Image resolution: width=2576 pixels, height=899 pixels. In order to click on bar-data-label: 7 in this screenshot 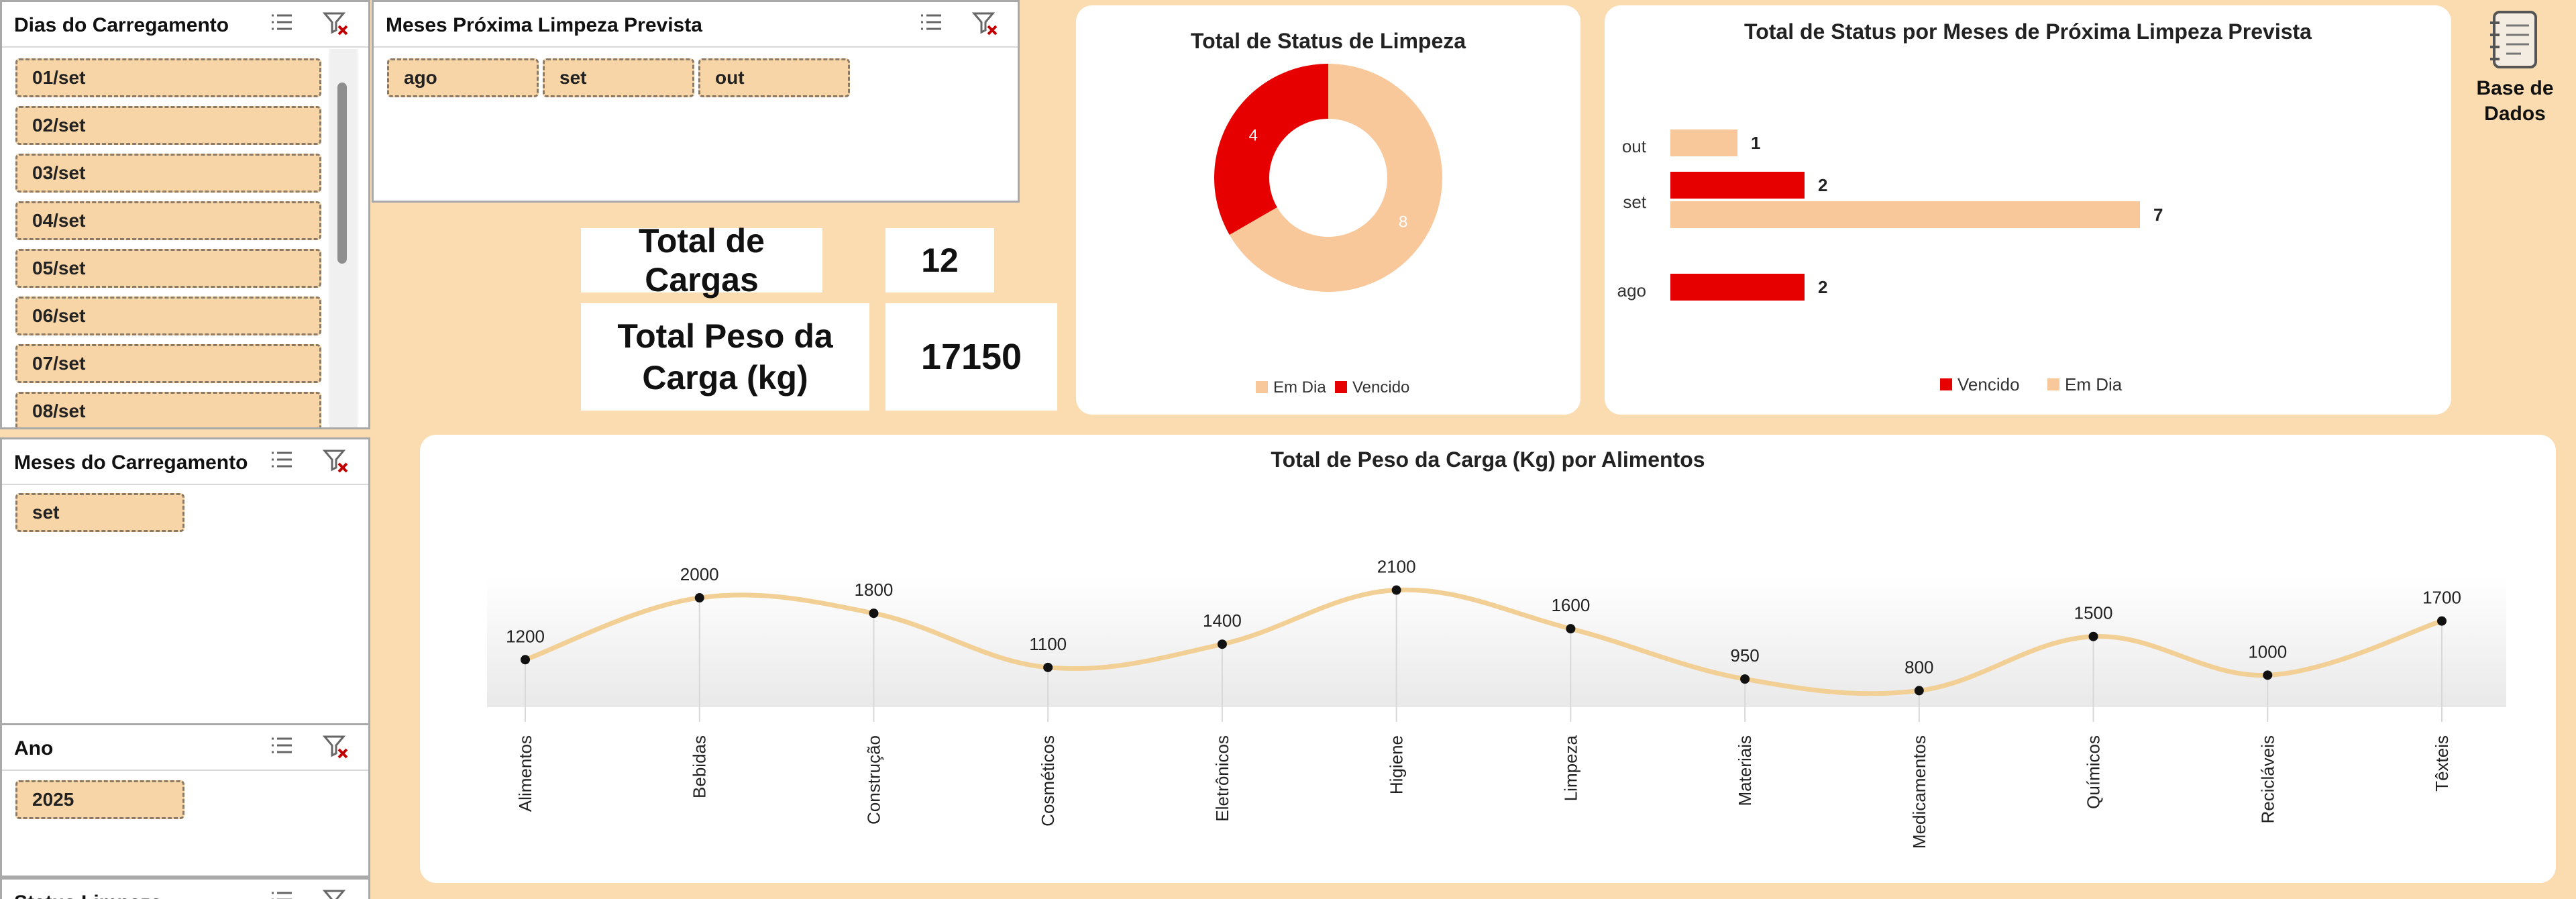, I will do `click(2158, 215)`.